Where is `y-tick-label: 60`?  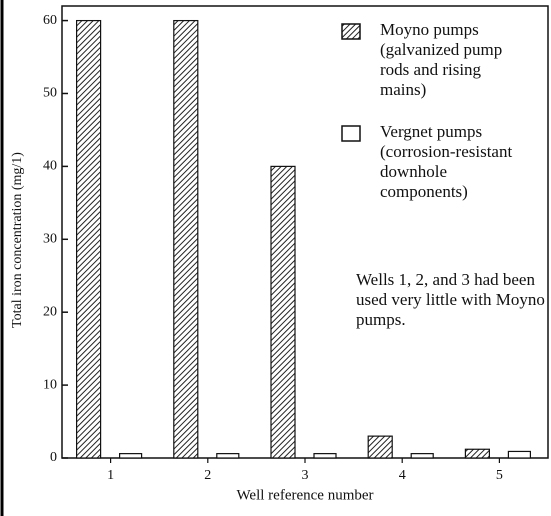
y-tick-label: 60 is located at coordinates (50, 20).